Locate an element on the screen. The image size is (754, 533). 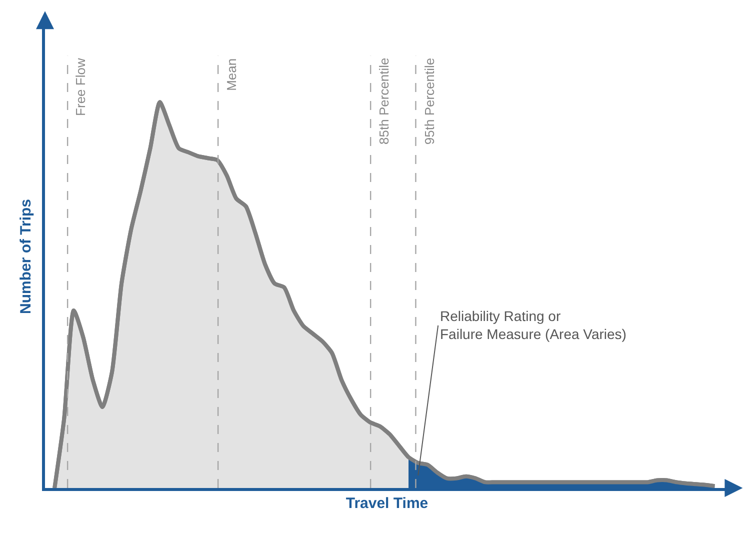
y-axis-title: Number of Trips is located at coordinates (25, 256).